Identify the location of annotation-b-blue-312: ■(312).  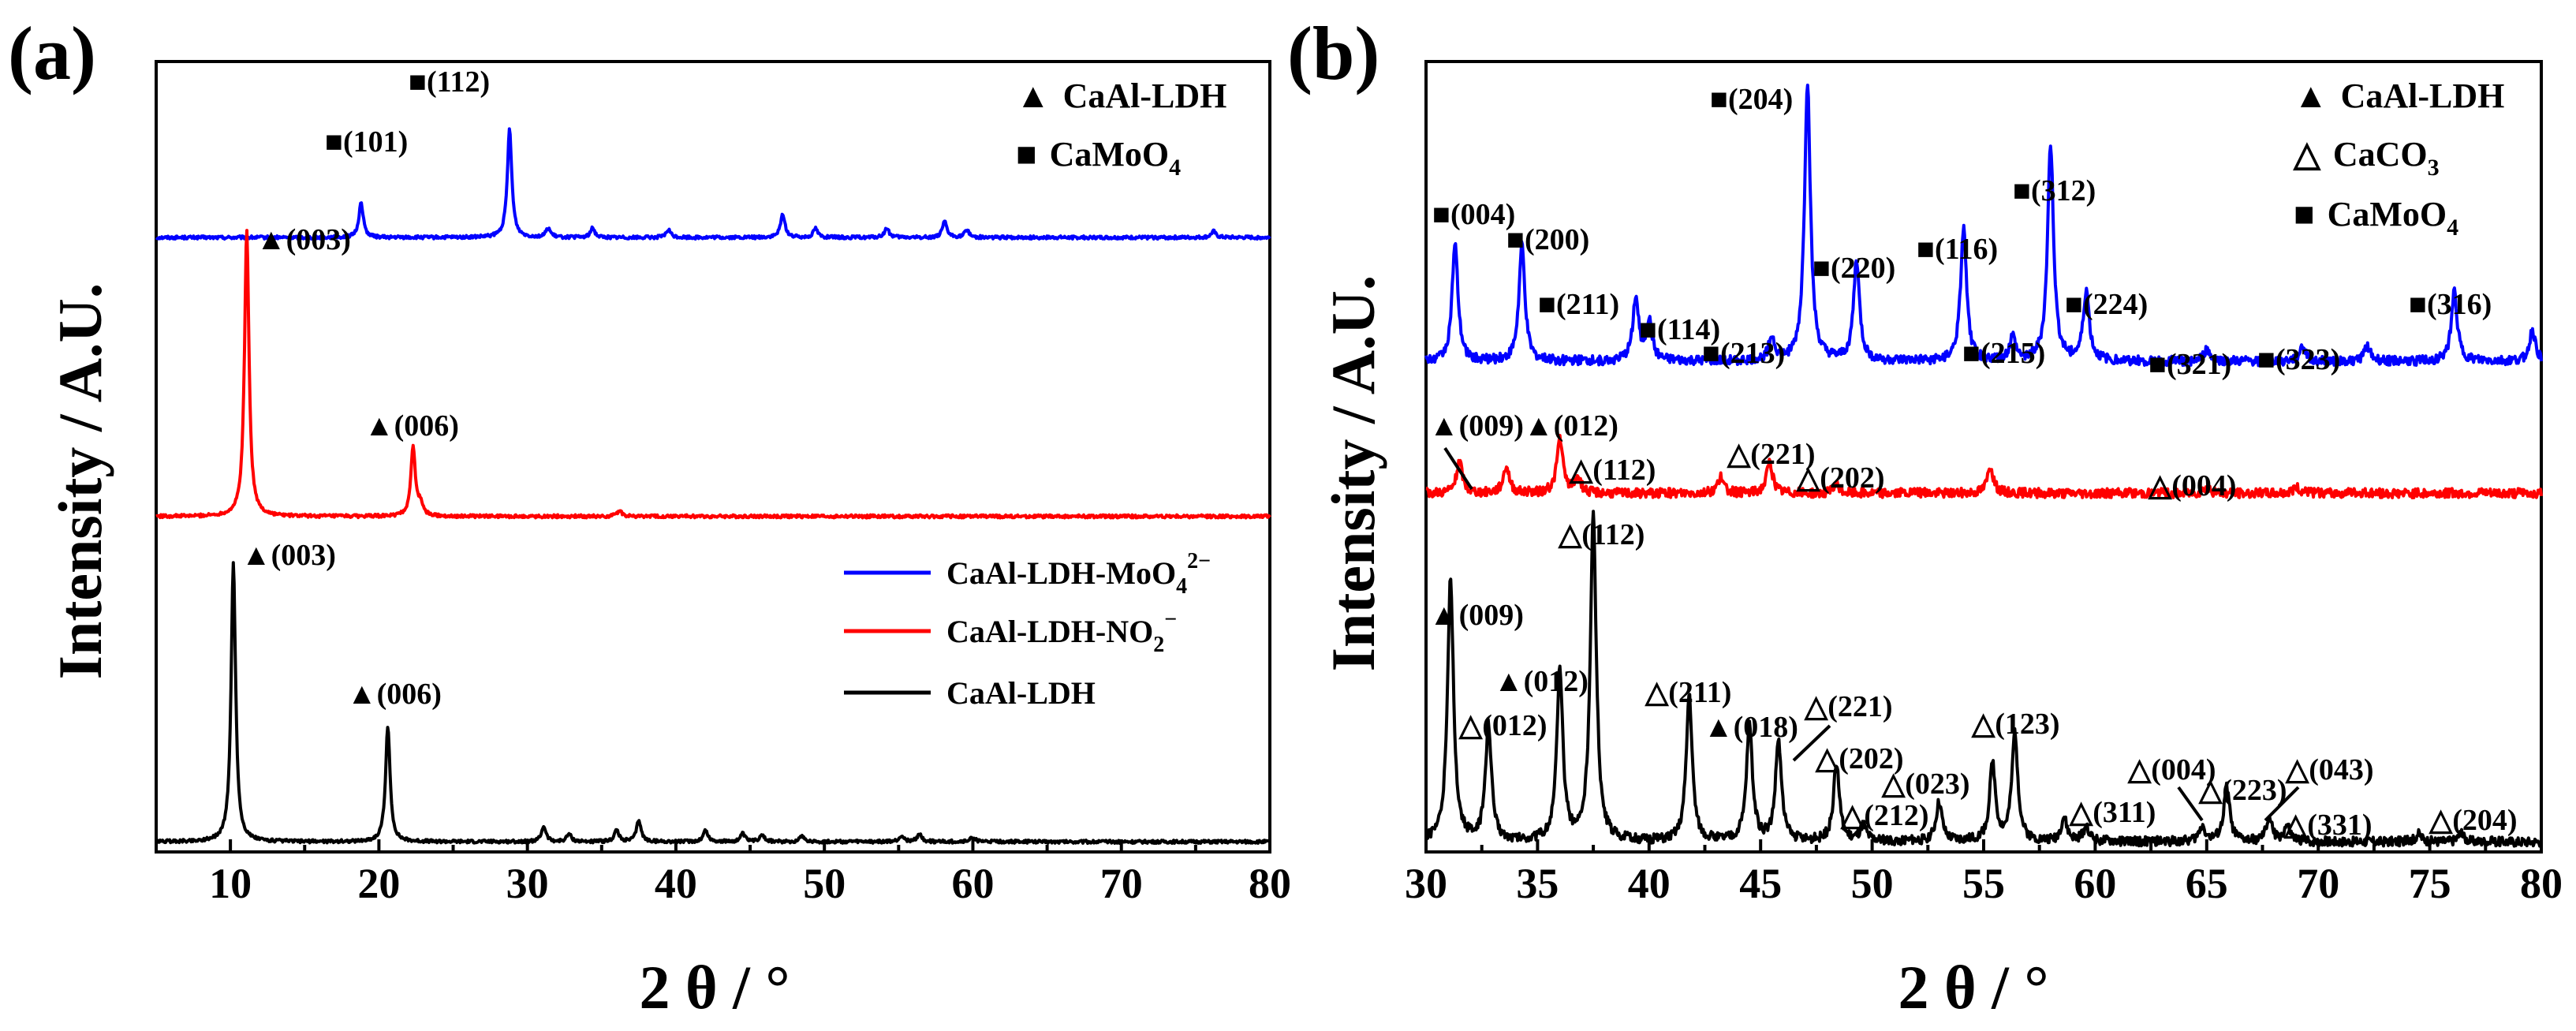
(2054, 190).